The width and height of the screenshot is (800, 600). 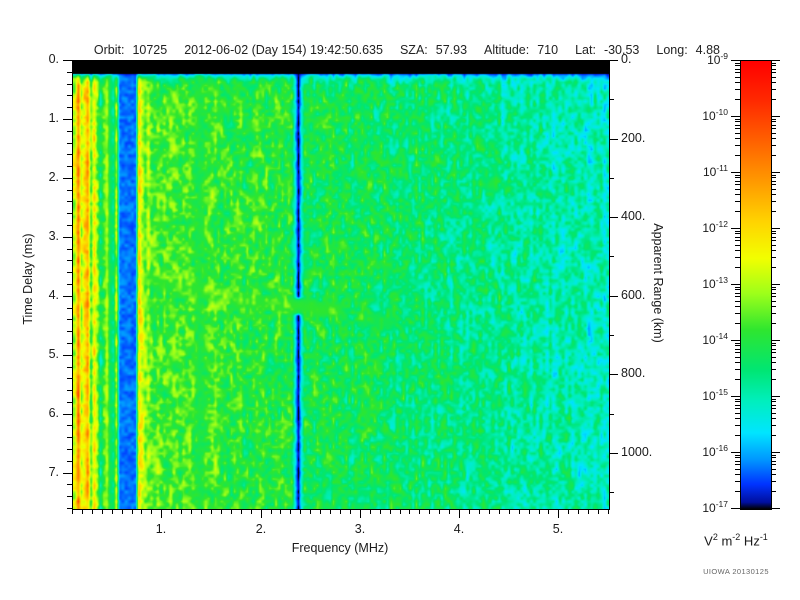 I want to click on altitude-value: 710, so click(x=548, y=50).